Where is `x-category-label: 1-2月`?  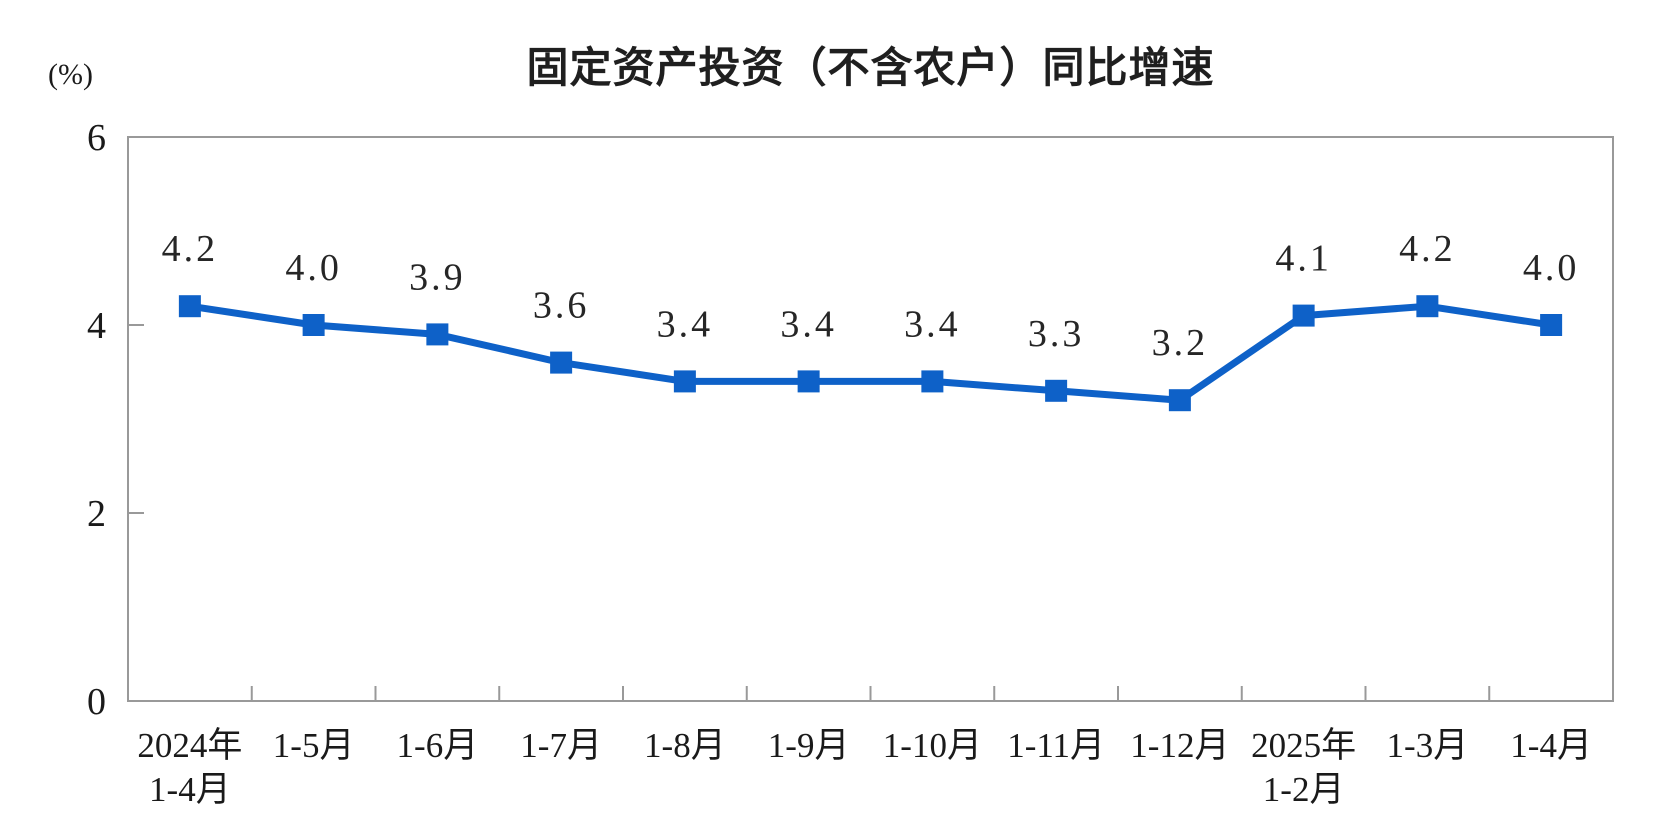
x-category-label: 1-2月 is located at coordinates (1304, 789).